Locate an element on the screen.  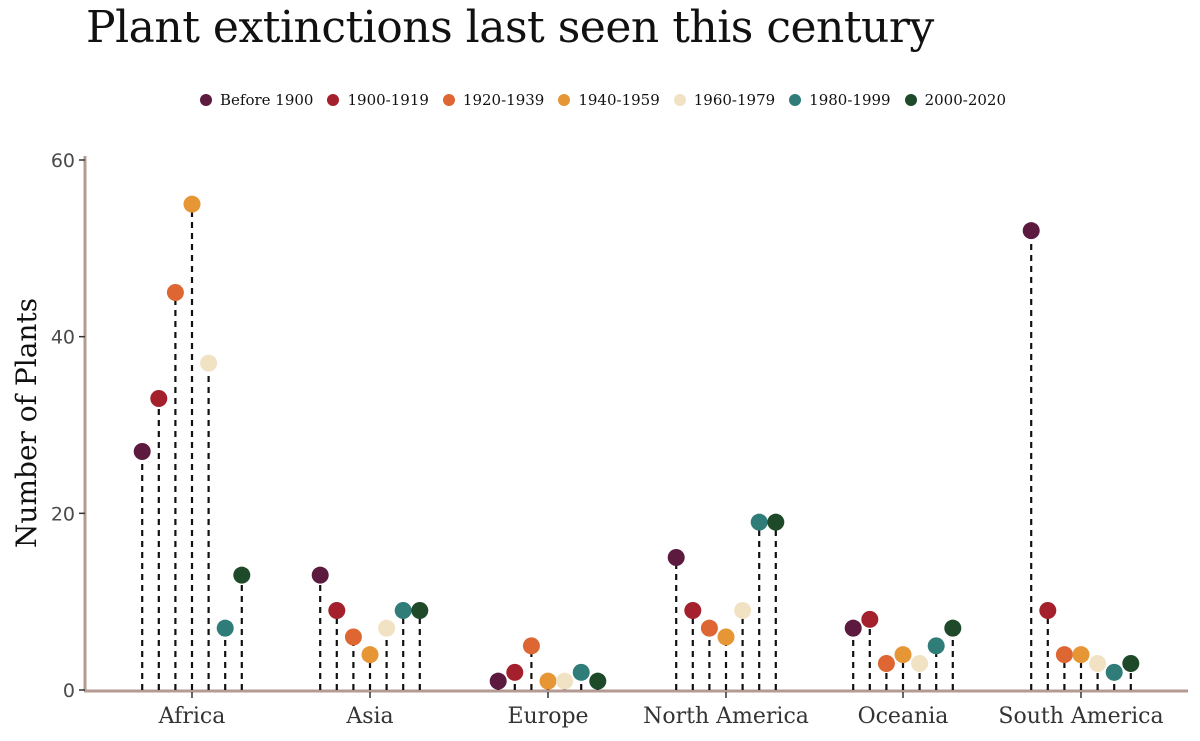
legend-label: 1980-1999 is located at coordinates (850, 100).